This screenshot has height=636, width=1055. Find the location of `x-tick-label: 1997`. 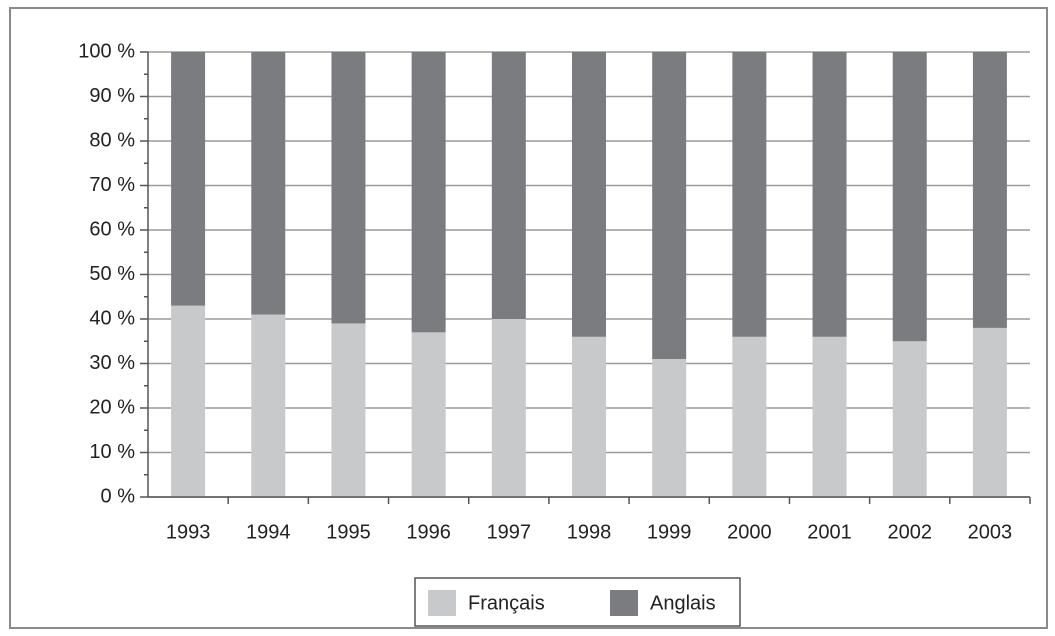

x-tick-label: 1997 is located at coordinates (509, 532).